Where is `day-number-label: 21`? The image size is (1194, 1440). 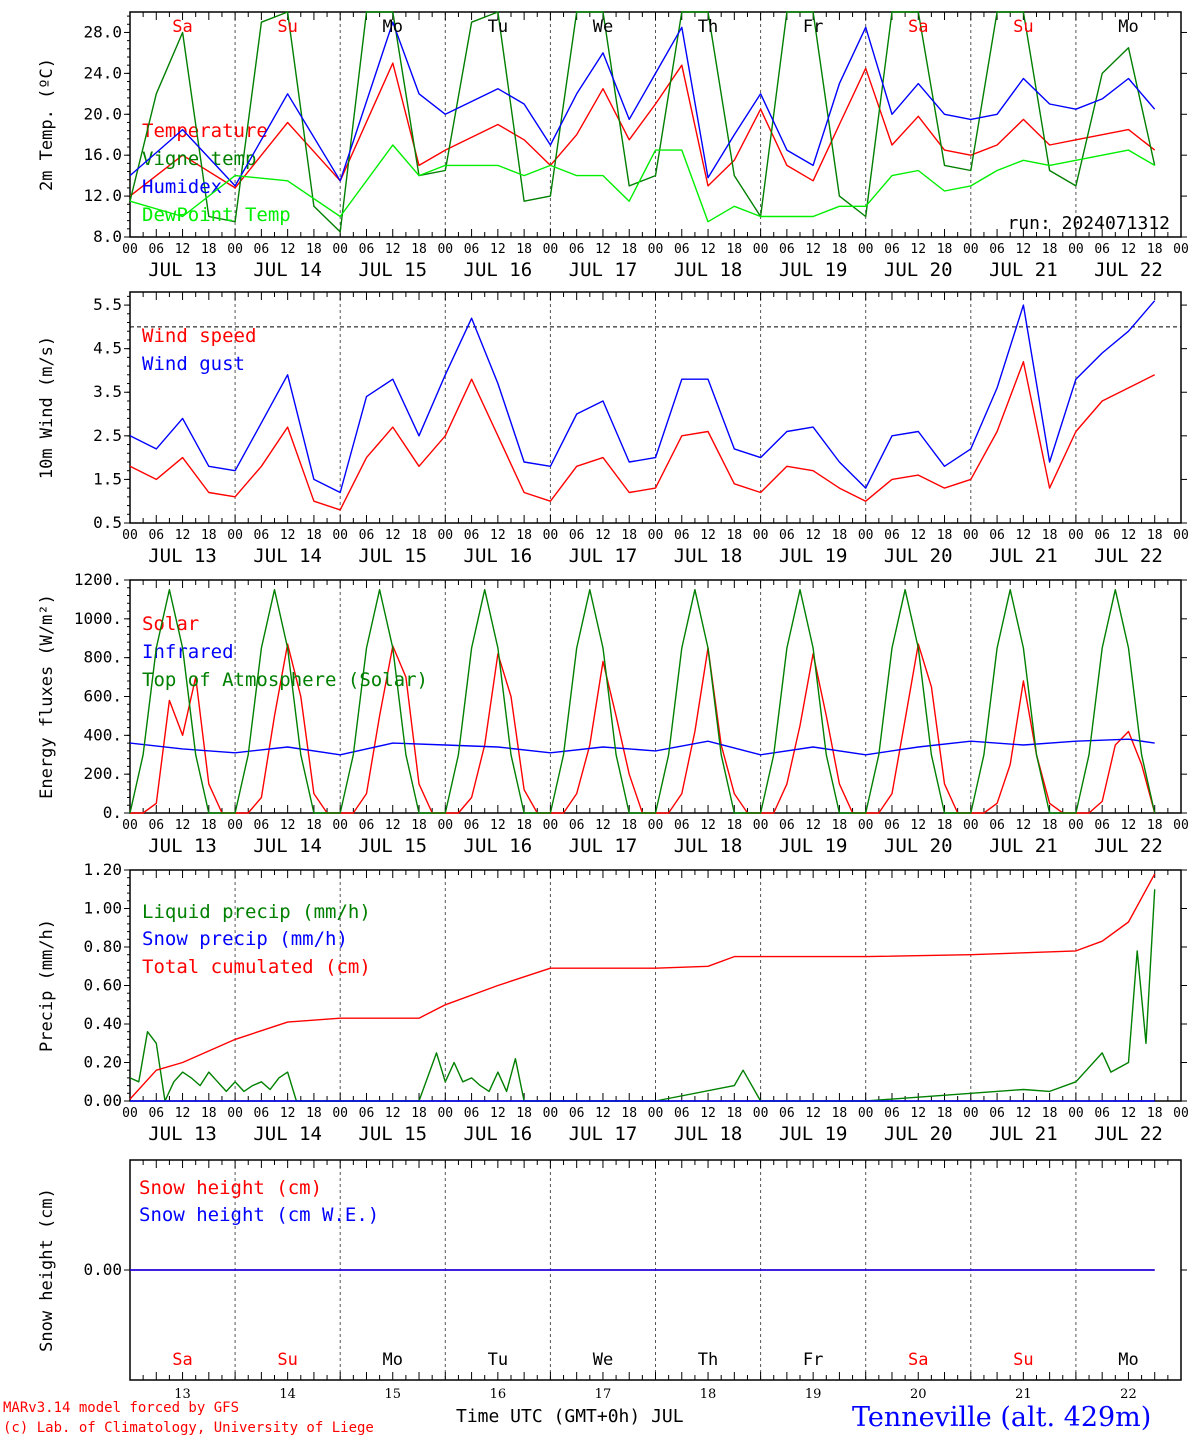
day-number-label: 21 is located at coordinates (1023, 1394).